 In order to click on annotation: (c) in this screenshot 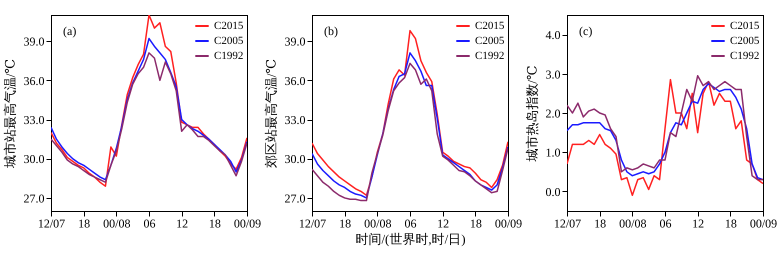, I will do `click(585, 31)`.